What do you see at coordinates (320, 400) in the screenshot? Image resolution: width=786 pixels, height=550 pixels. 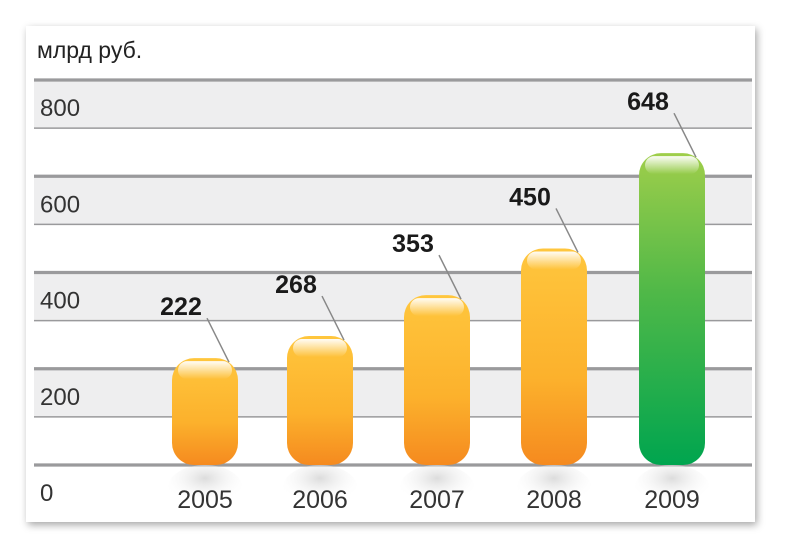 I see `bar-2006` at bounding box center [320, 400].